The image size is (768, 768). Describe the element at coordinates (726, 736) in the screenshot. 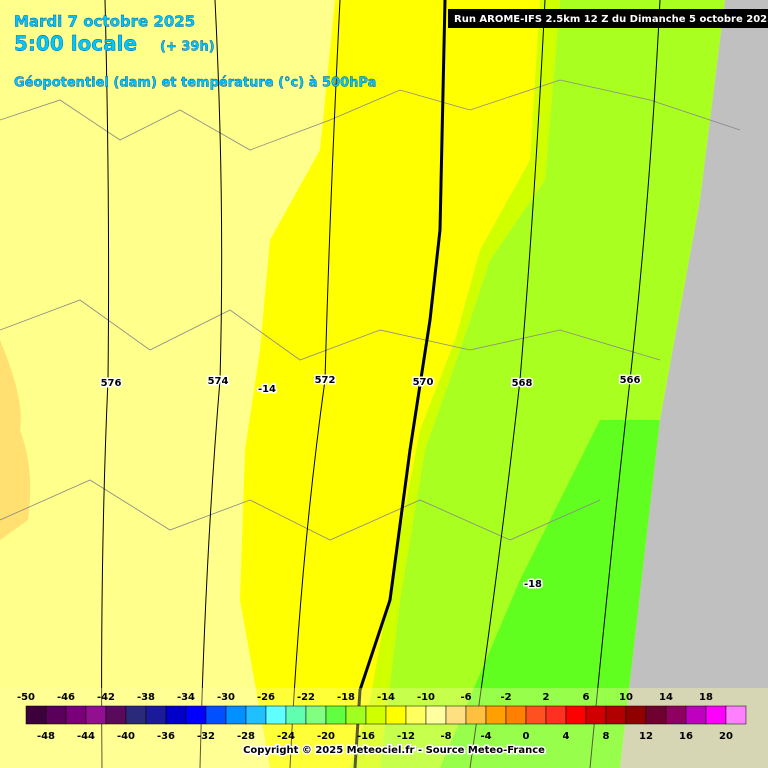

I see `colorbar-label: 20` at that location.